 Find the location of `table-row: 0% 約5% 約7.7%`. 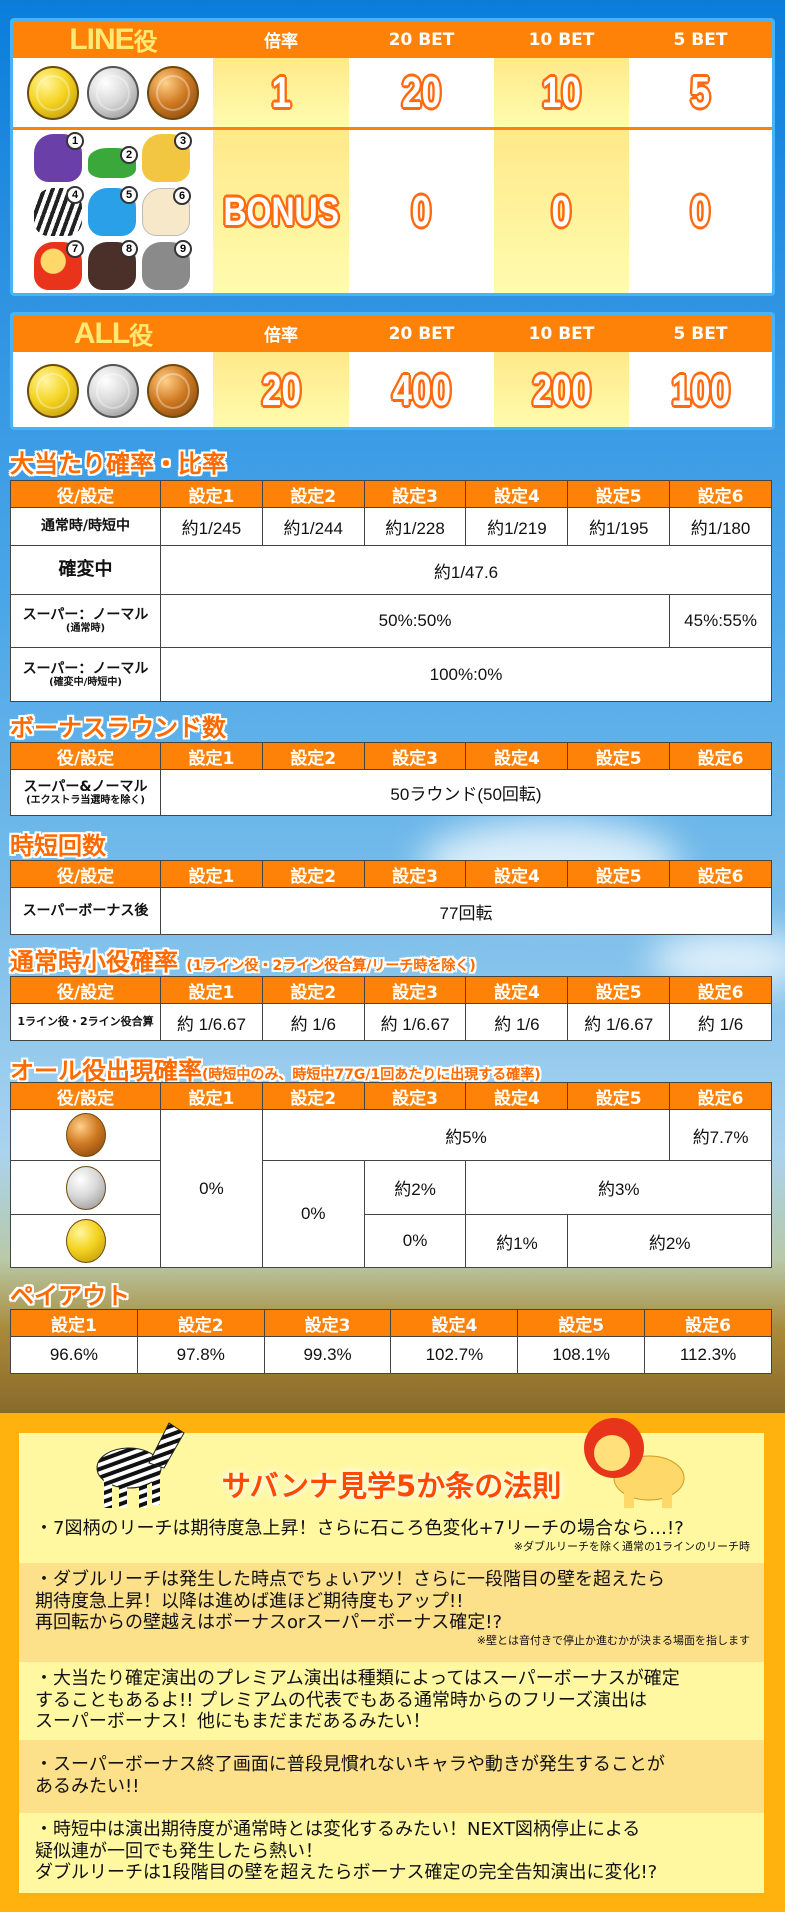

table-row: 0% 約5% 約7.7% is located at coordinates (391, 1188).